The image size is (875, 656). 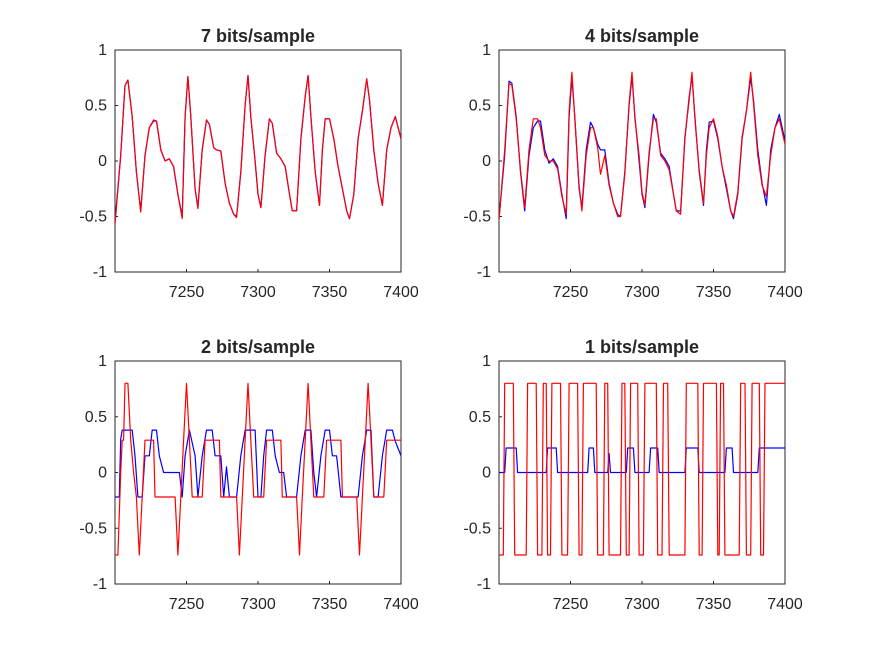 What do you see at coordinates (642, 347) in the screenshot?
I see `subplot-title: 1 bits/sample` at bounding box center [642, 347].